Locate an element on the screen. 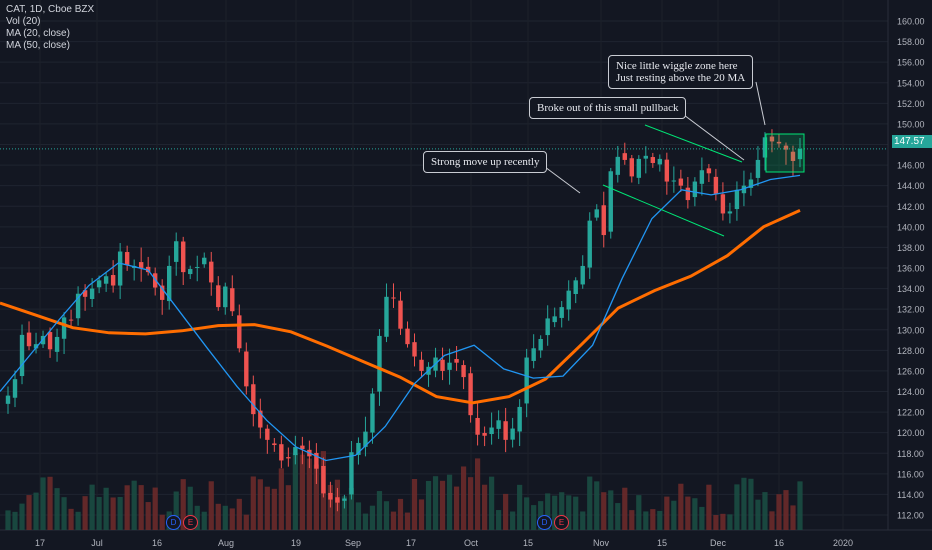 The width and height of the screenshot is (932, 550). price-tick-label: 118.00 is located at coordinates (910, 454).